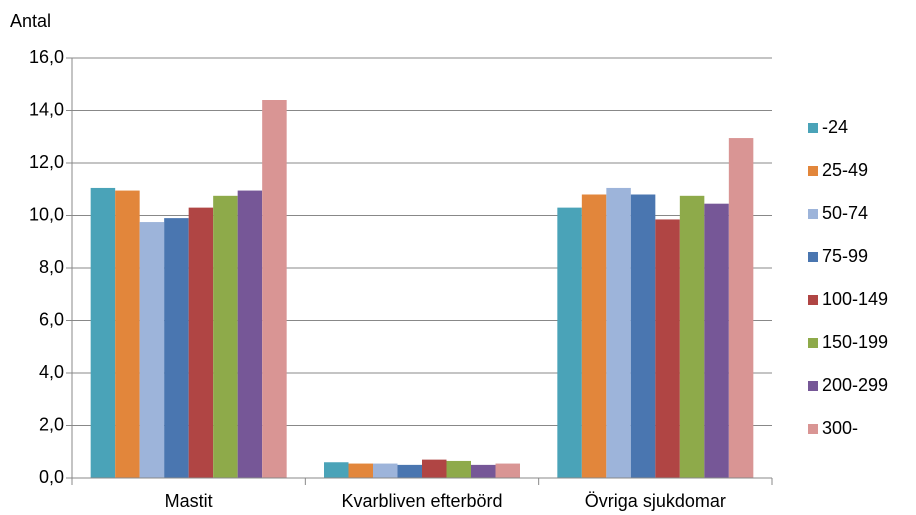 Image resolution: width=916 pixels, height=515 pixels. What do you see at coordinates (655, 501) in the screenshot?
I see `x-tick-label: Övriga sjukdomar` at bounding box center [655, 501].